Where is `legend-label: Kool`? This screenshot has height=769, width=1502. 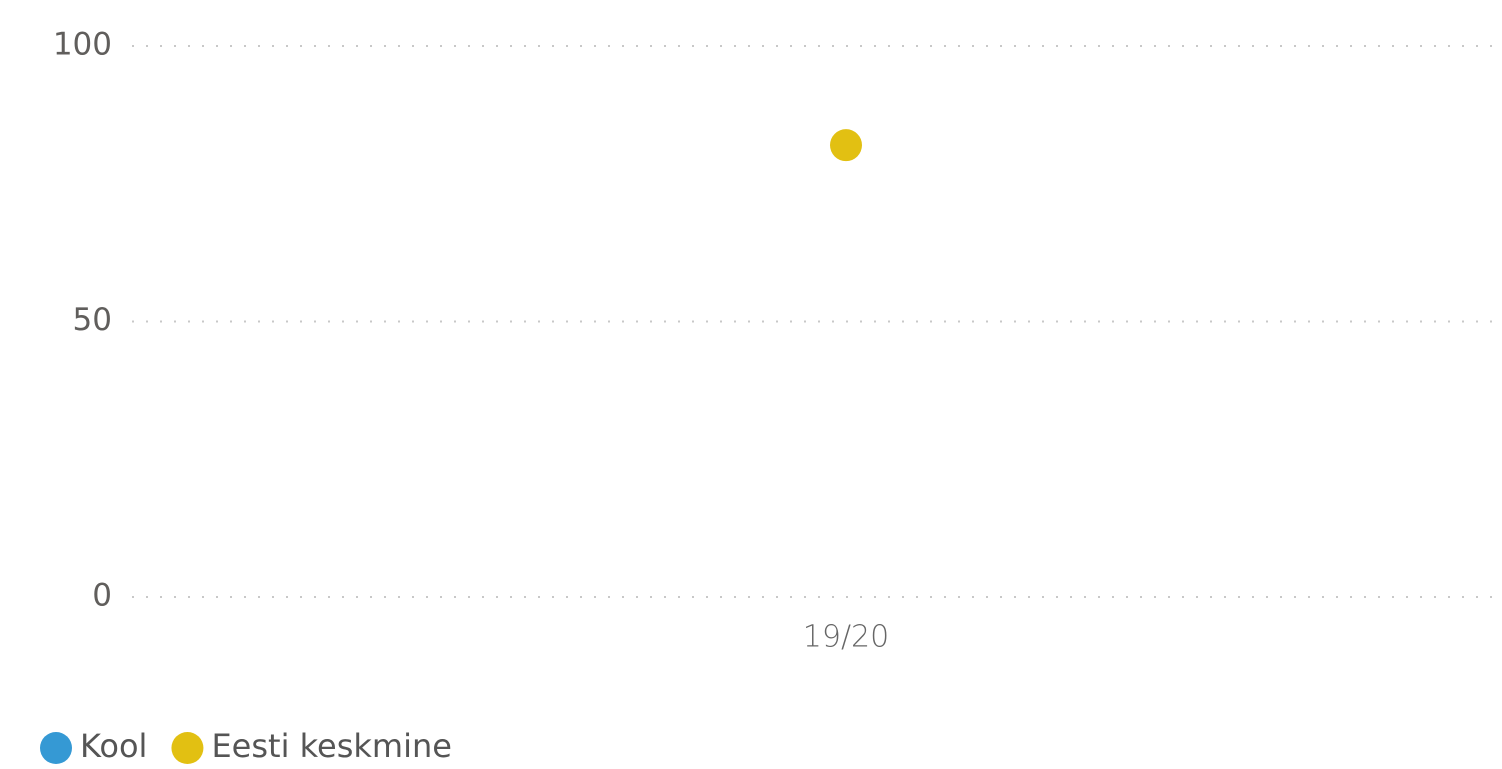
legend-label: Kool is located at coordinates (113, 746).